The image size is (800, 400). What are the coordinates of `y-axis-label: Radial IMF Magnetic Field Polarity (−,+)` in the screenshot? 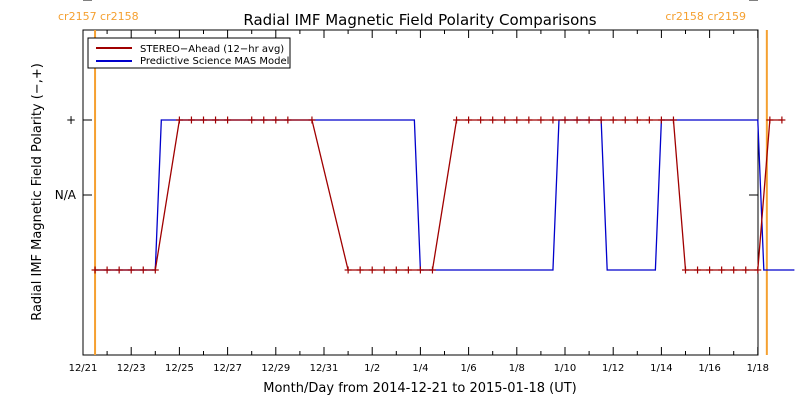 It's located at (37, 192).